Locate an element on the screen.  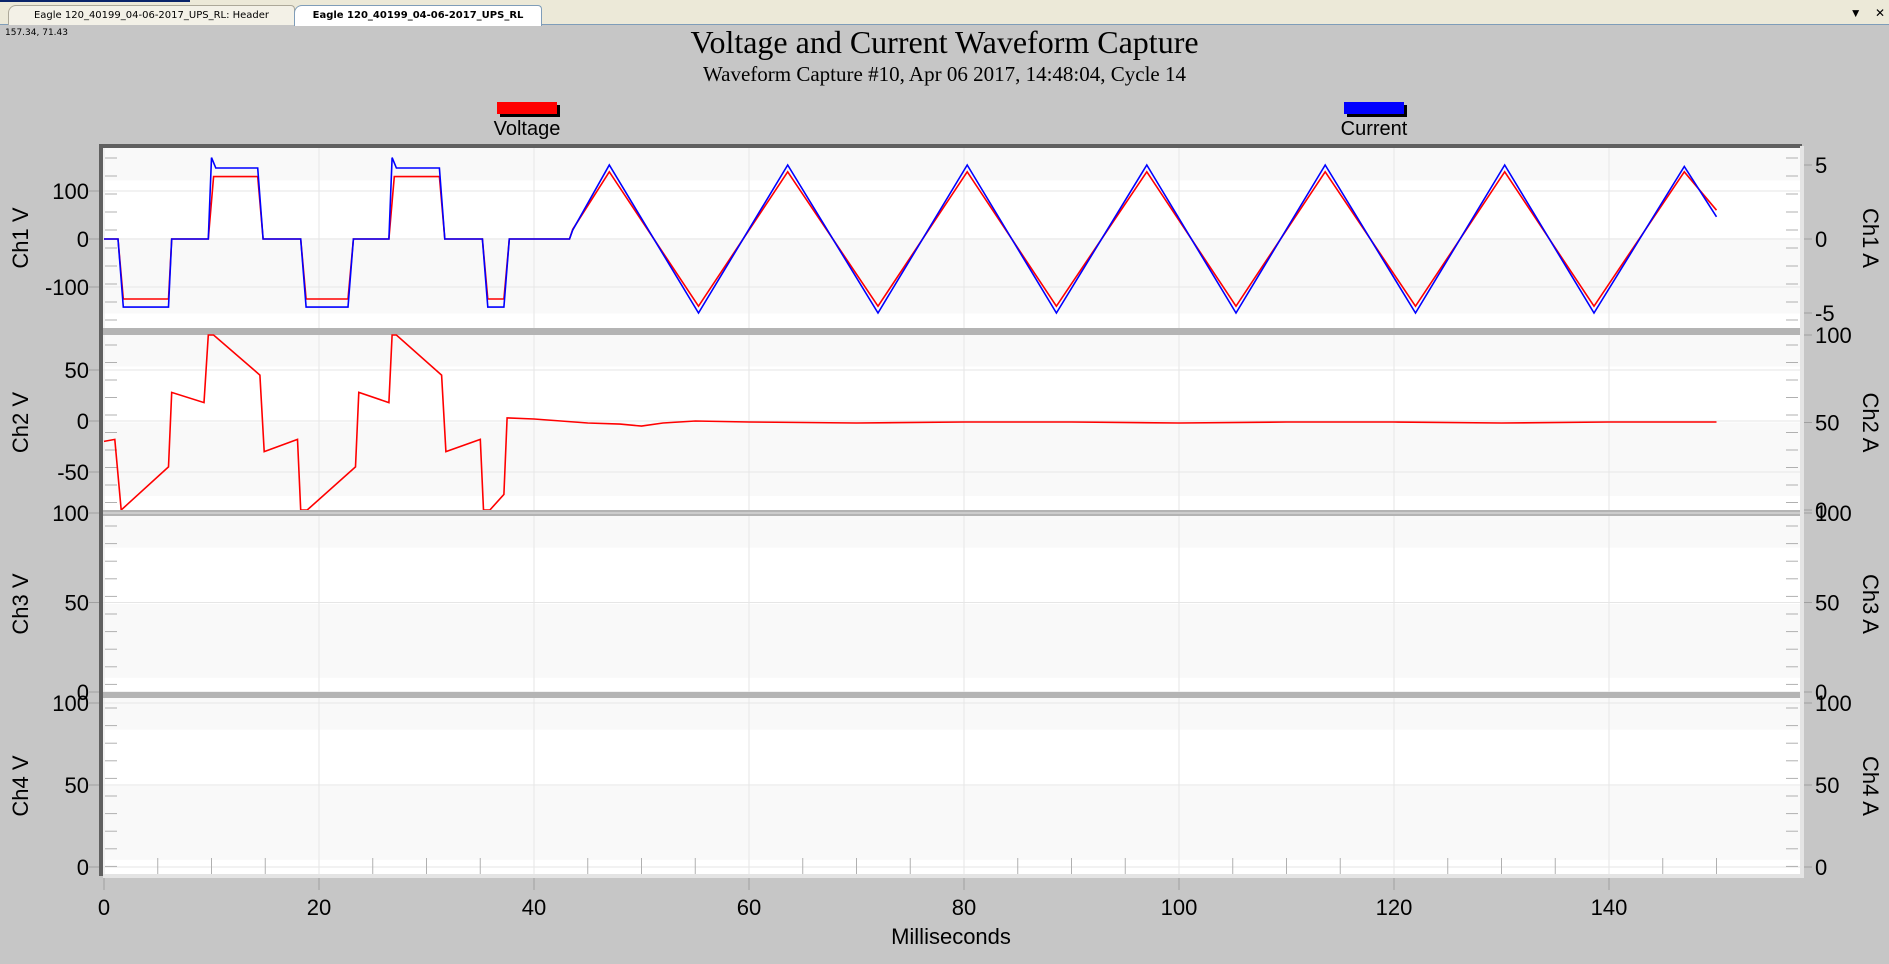
y-left-tick-label: -50 is located at coordinates (73, 472).